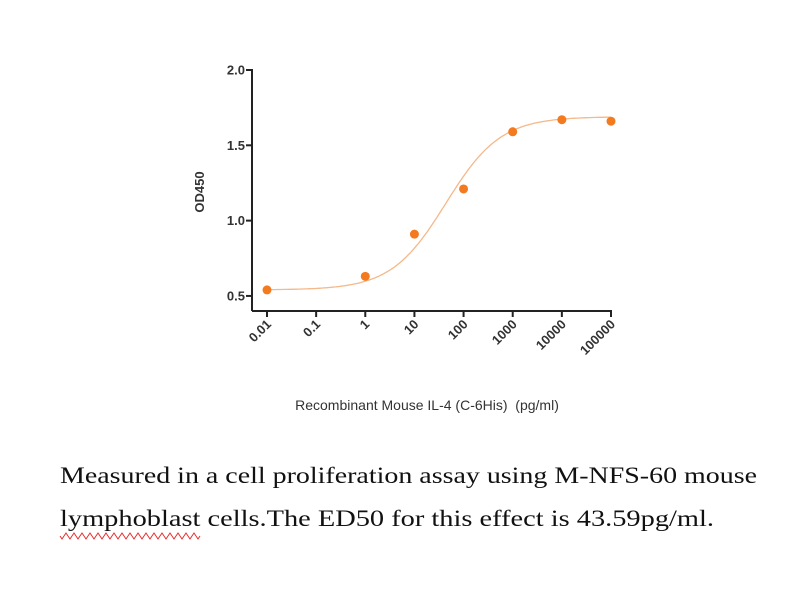 This screenshot has width=804, height=600. I want to click on spellcheck-underline, so click(130, 536).